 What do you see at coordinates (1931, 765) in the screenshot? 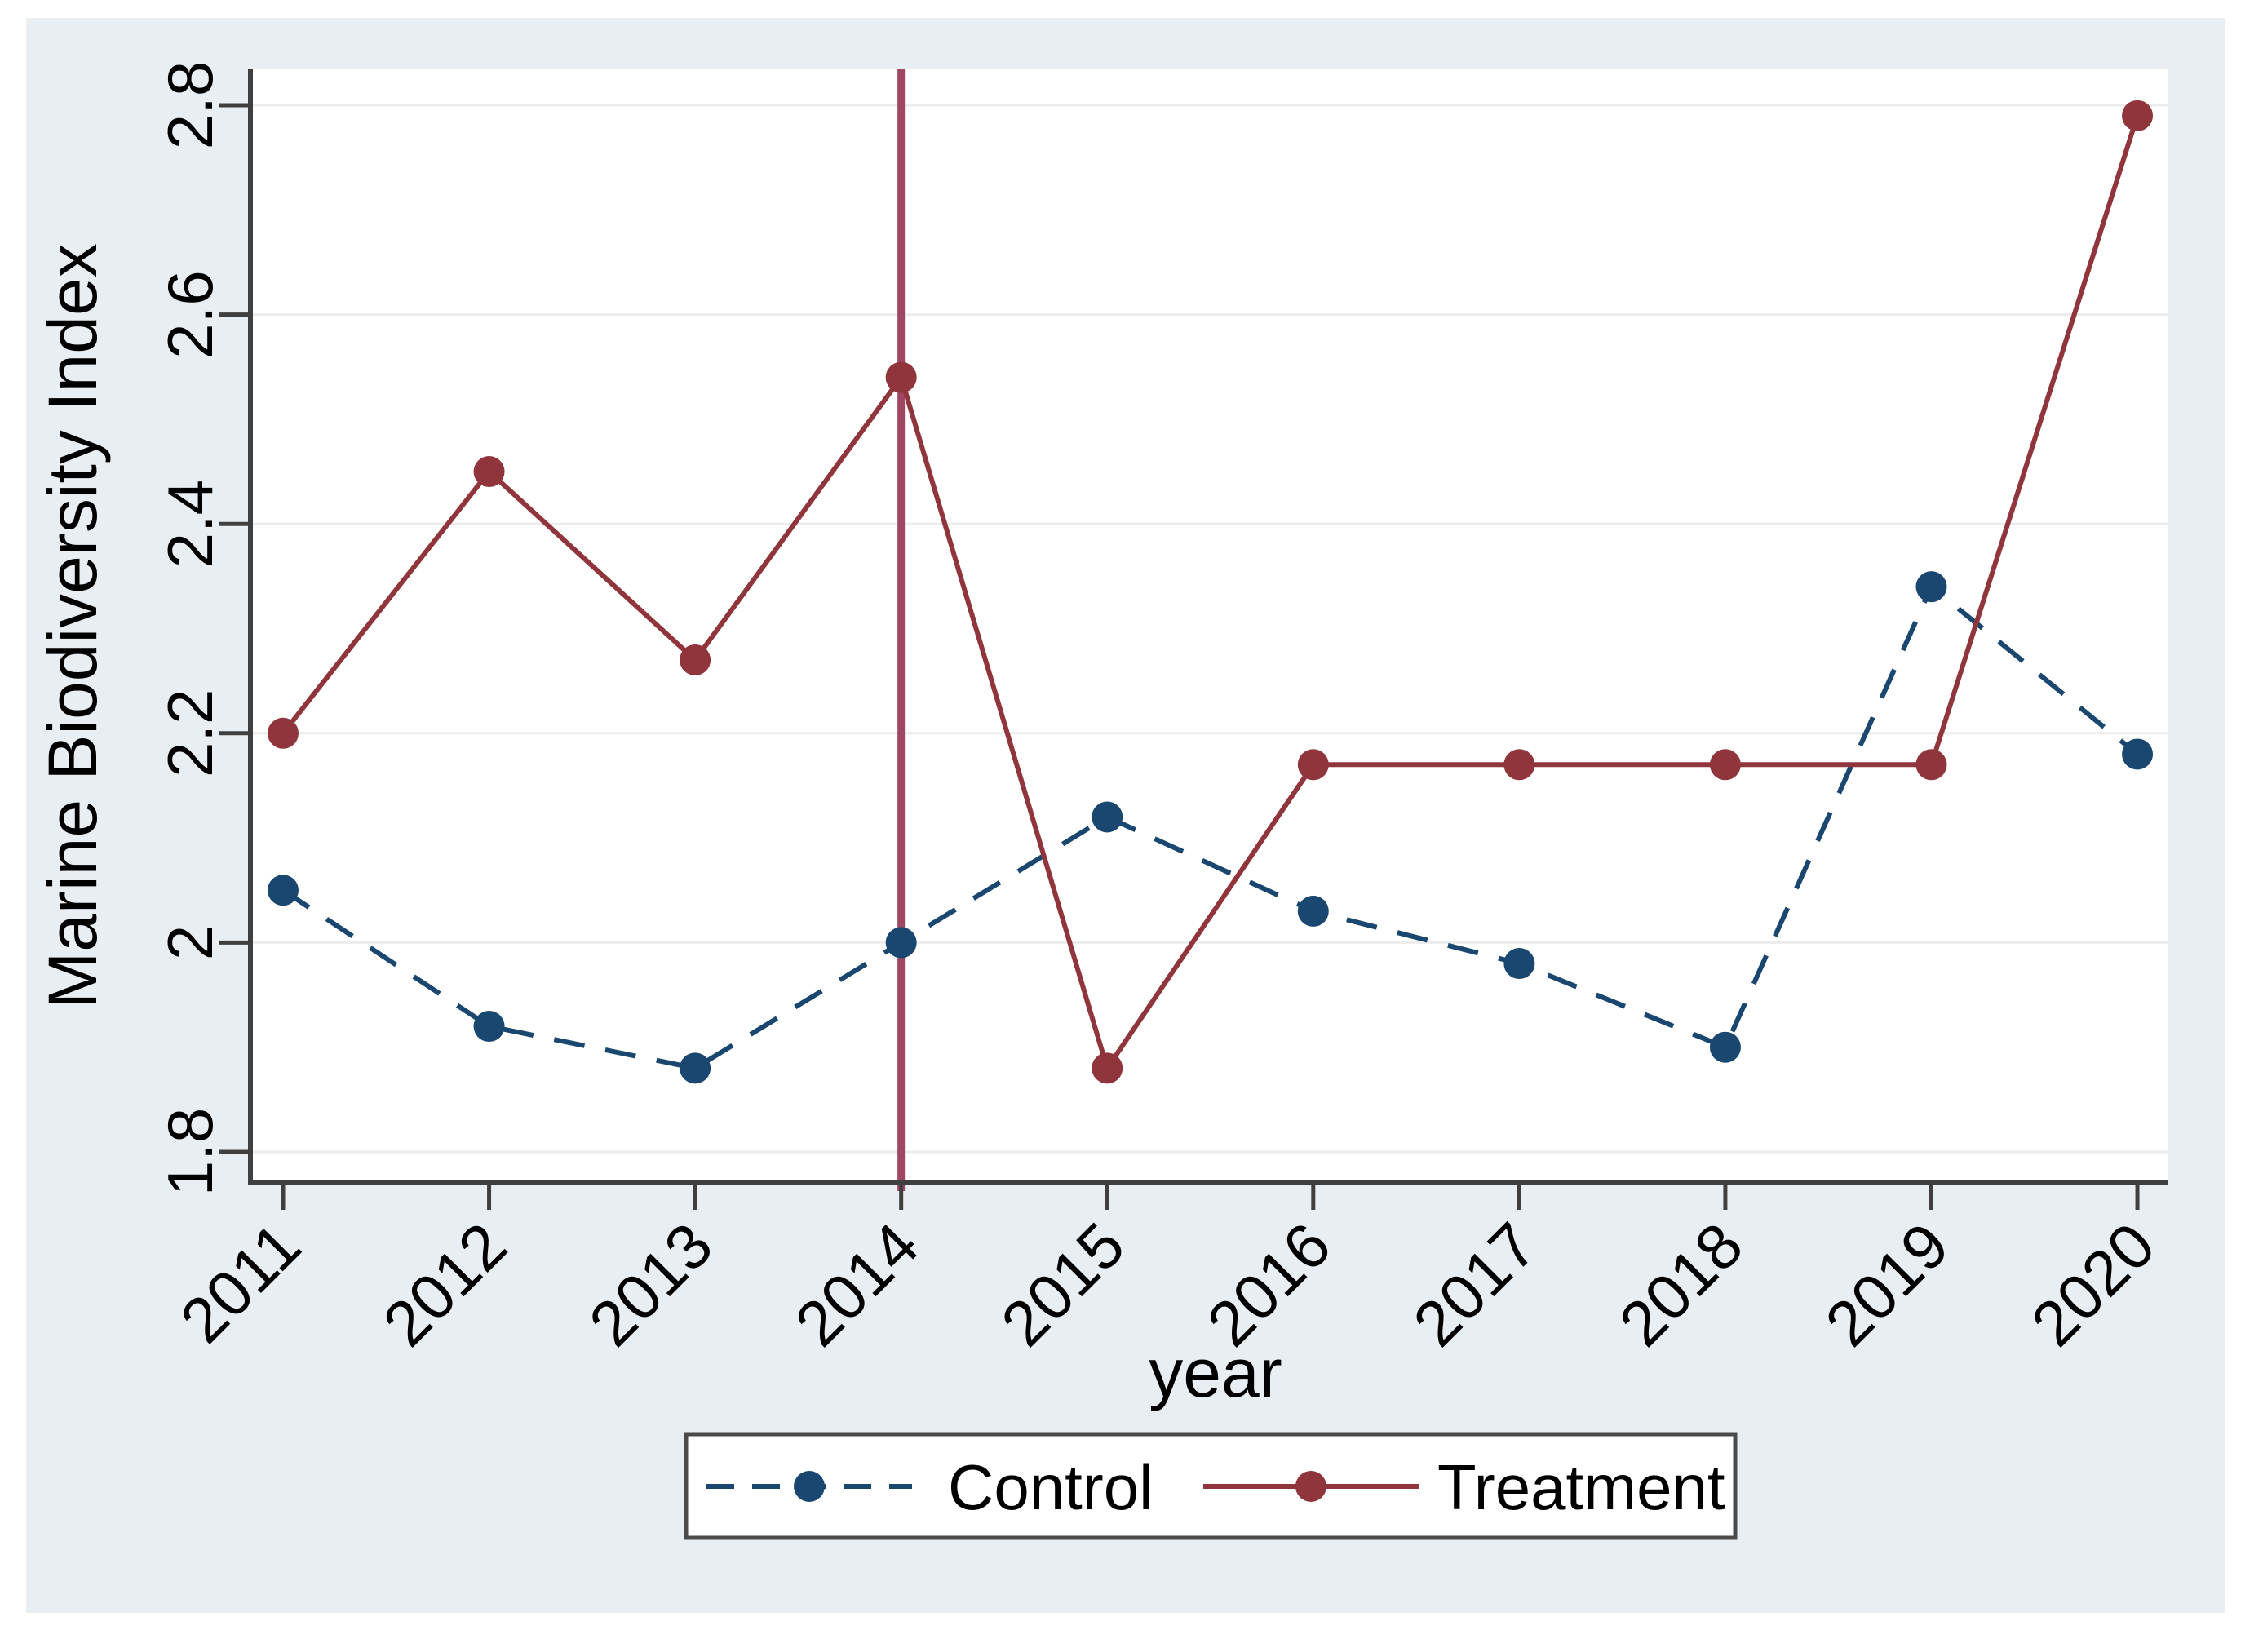
I see `data-point-treatment-2019` at bounding box center [1931, 765].